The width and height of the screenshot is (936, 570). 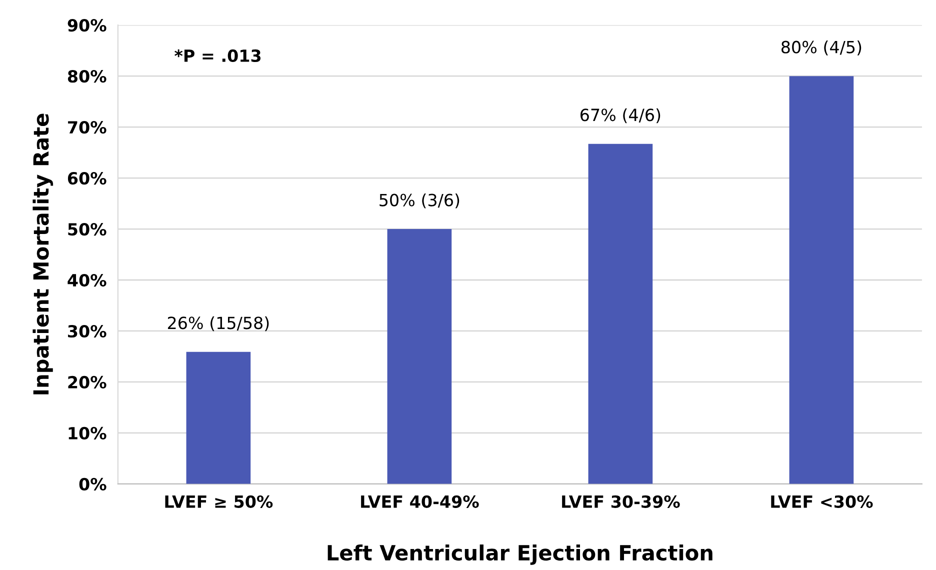 I want to click on y-tick-label: 50%, so click(x=87, y=229).